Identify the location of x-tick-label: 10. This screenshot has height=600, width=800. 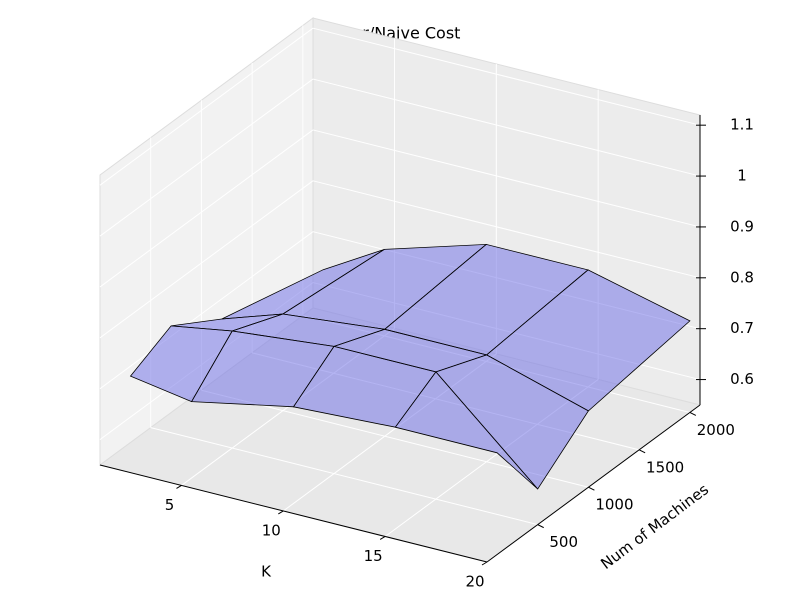
(271, 530).